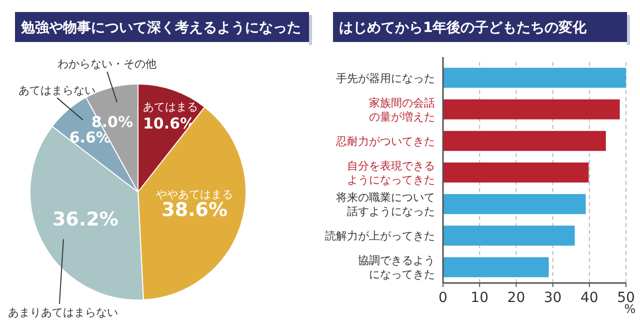  What do you see at coordinates (380, 236) in the screenshot?
I see `y-tick-label: 読解力が上がってきた` at bounding box center [380, 236].